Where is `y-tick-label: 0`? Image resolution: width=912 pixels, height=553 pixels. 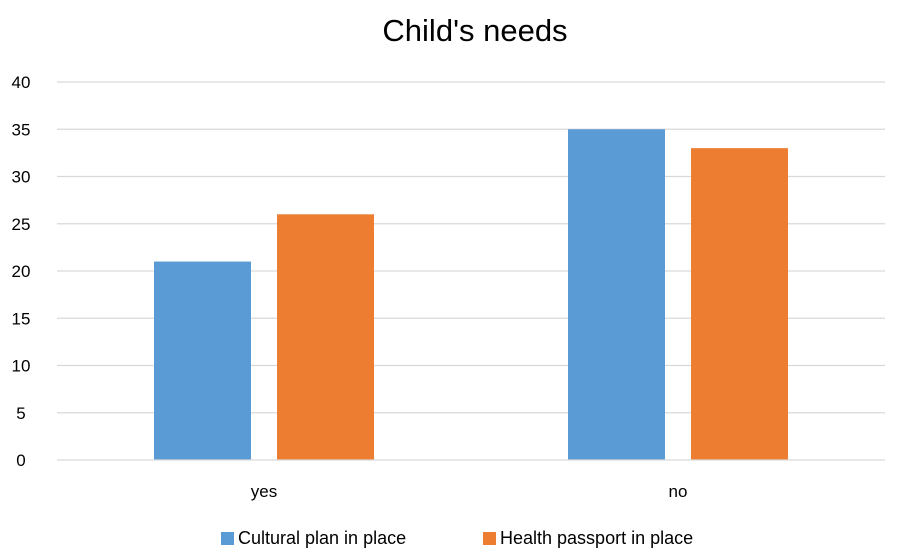 y-tick-label: 0 is located at coordinates (20, 460).